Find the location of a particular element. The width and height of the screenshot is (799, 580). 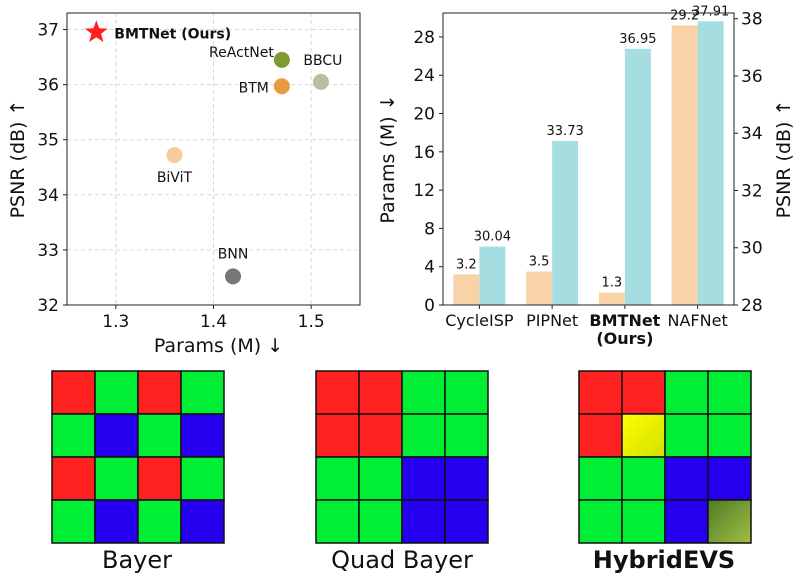

scatter-y-axis-label: PSNR (dB) ↑ is located at coordinates (18, 159).